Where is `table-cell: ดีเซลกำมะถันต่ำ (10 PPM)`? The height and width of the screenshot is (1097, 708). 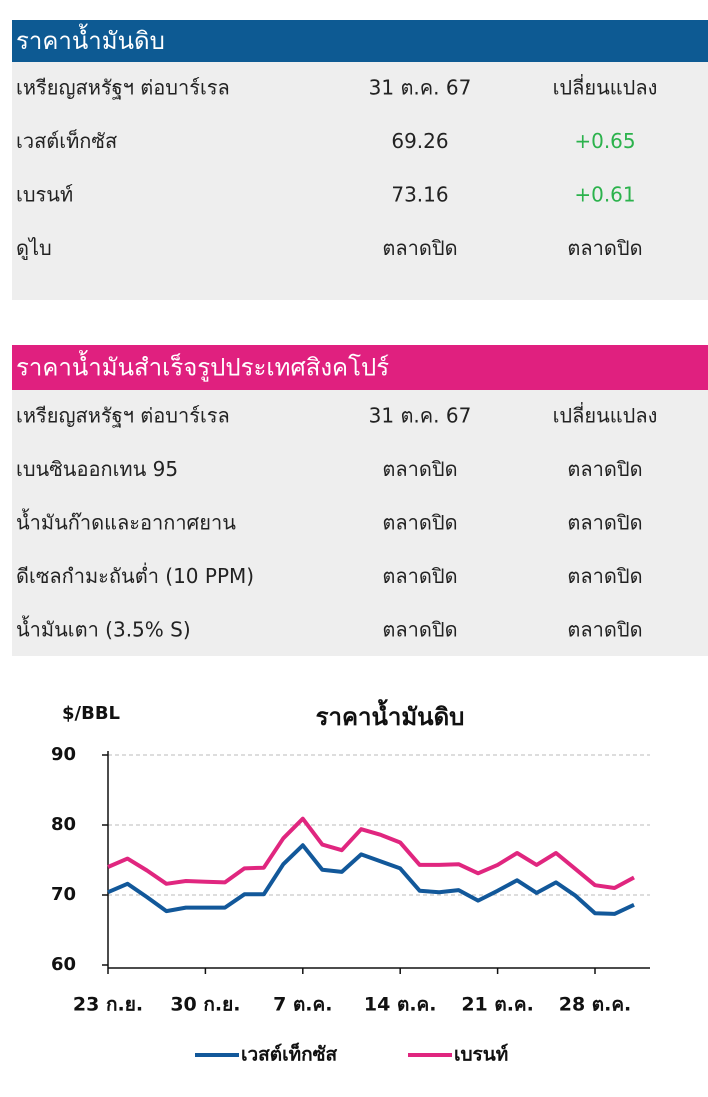 table-cell: ดีเซลกำมะถันต่ำ (10 PPM) is located at coordinates (135, 575).